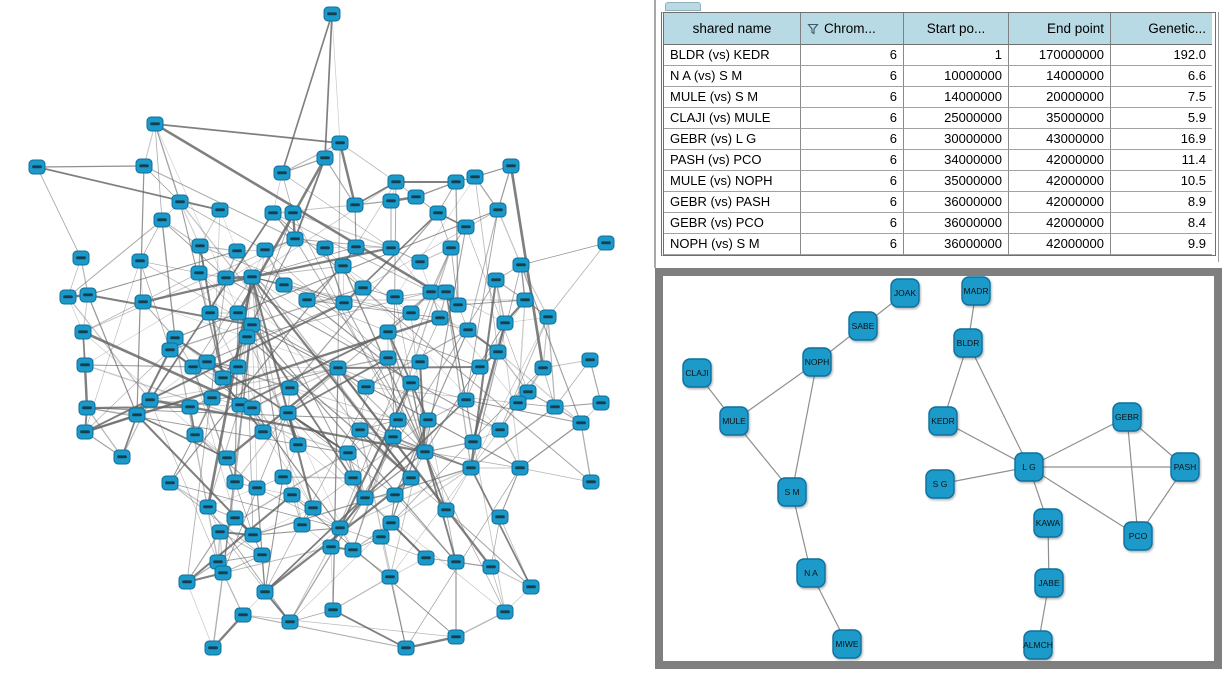  Describe the element at coordinates (976, 291) in the screenshot. I see `network-node-madr` at that location.